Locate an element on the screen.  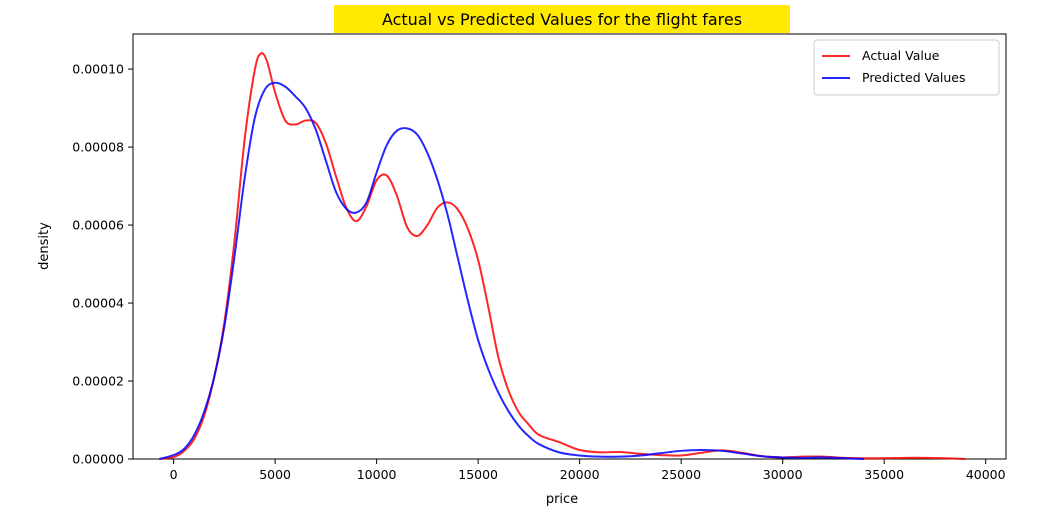
legend-label-predicted: Predicted Values is located at coordinates (914, 77).